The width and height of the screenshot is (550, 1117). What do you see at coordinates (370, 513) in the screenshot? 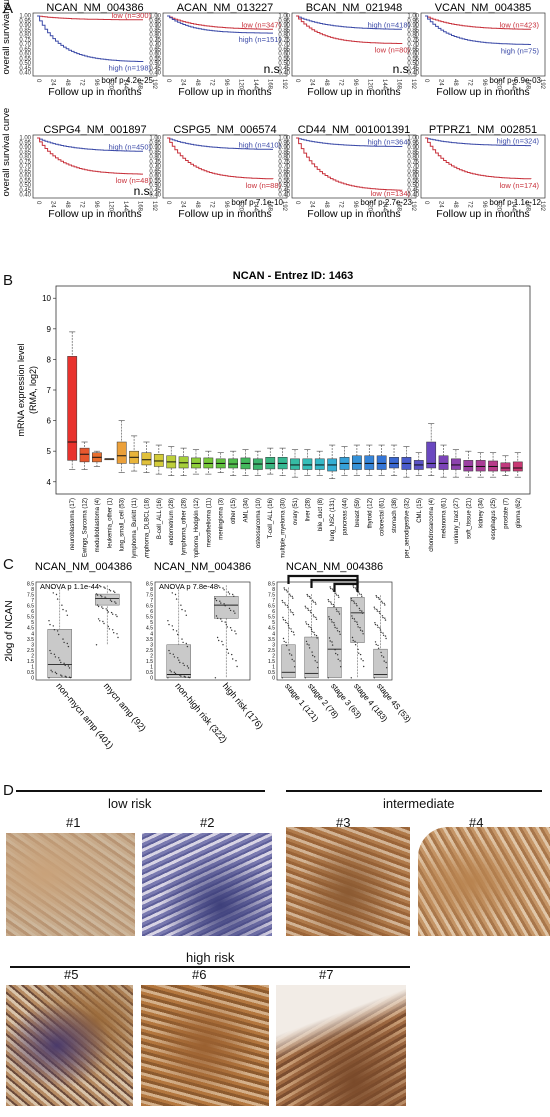
I see `category-label: thyroid (12)` at bounding box center [370, 513].